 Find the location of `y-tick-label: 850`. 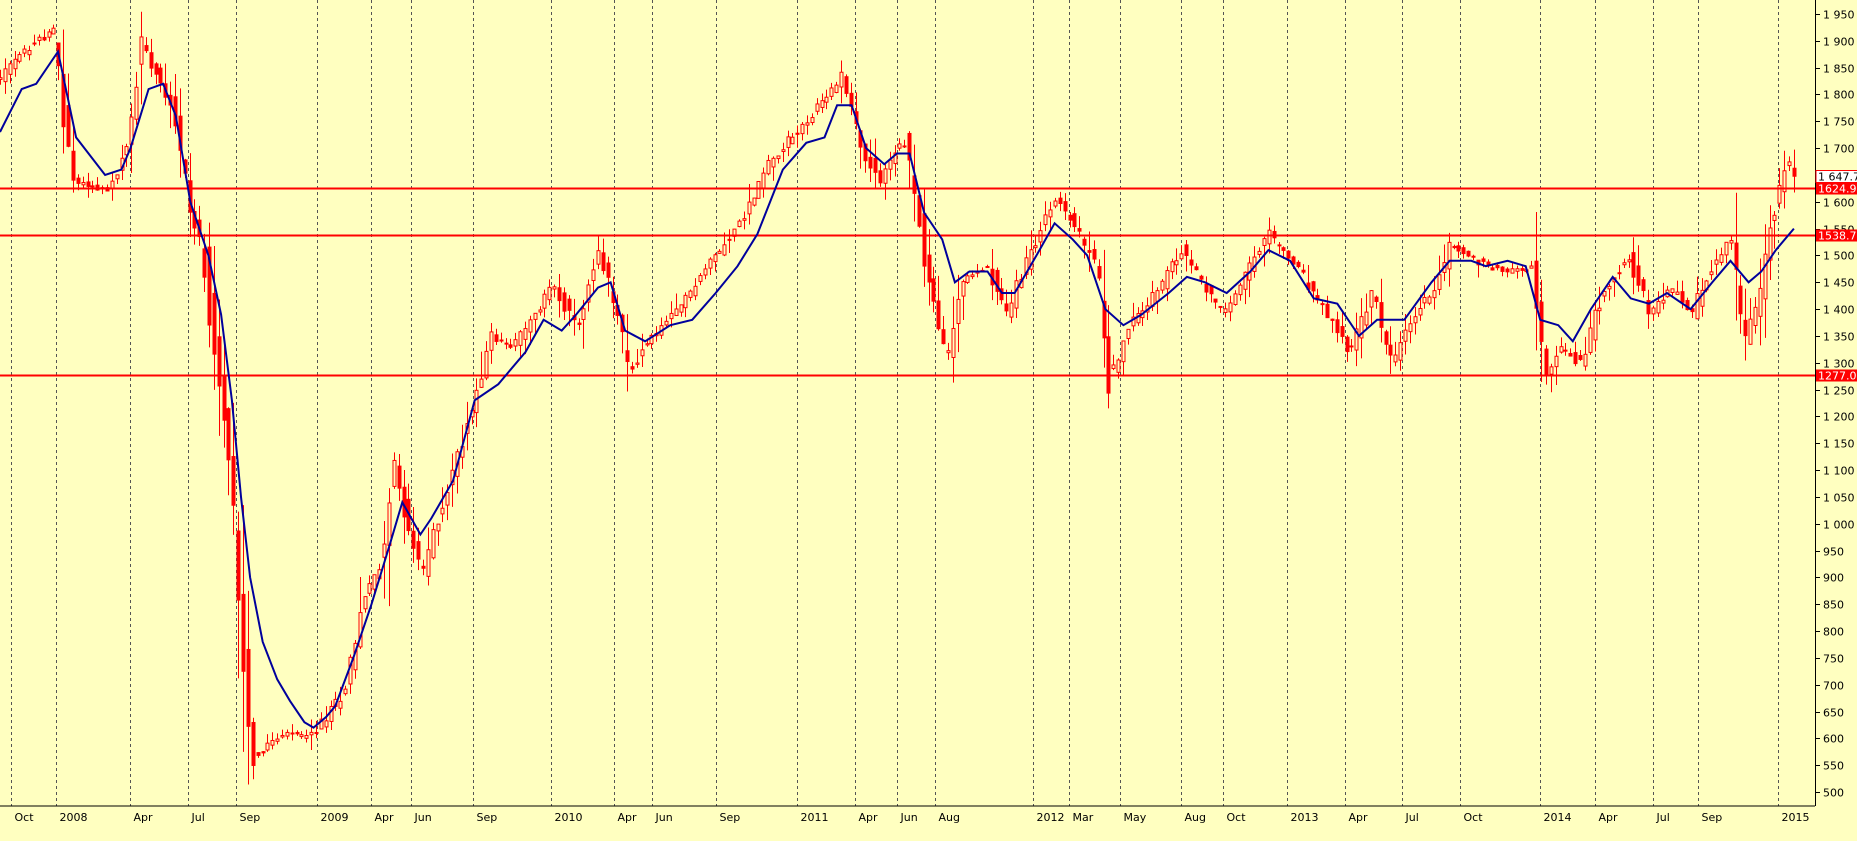

y-tick-label: 850 is located at coordinates (1833, 605).